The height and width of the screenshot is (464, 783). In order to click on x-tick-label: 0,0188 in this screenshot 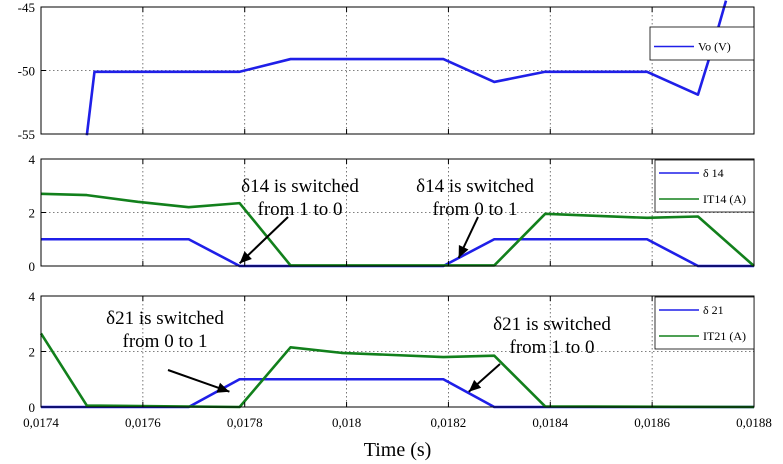, I will do `click(754, 422)`.